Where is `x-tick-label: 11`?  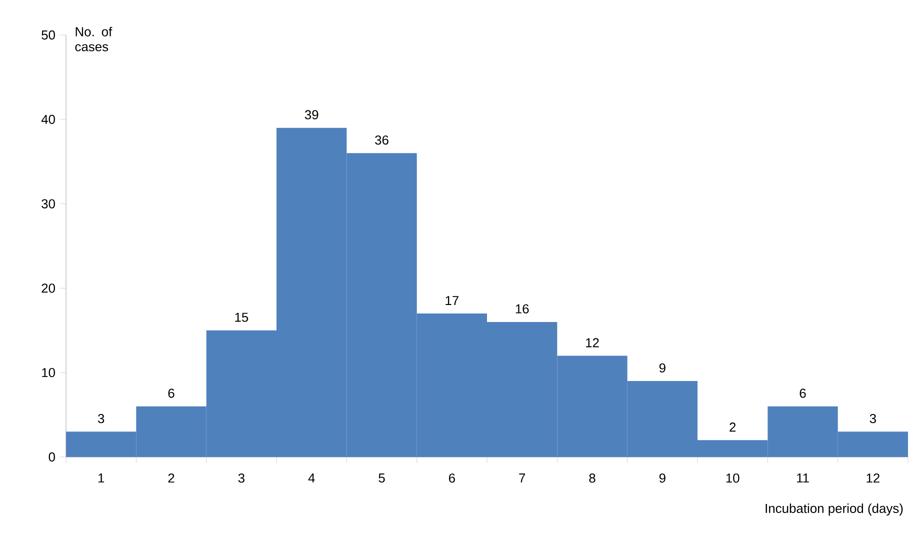
x-tick-label: 11 is located at coordinates (803, 478).